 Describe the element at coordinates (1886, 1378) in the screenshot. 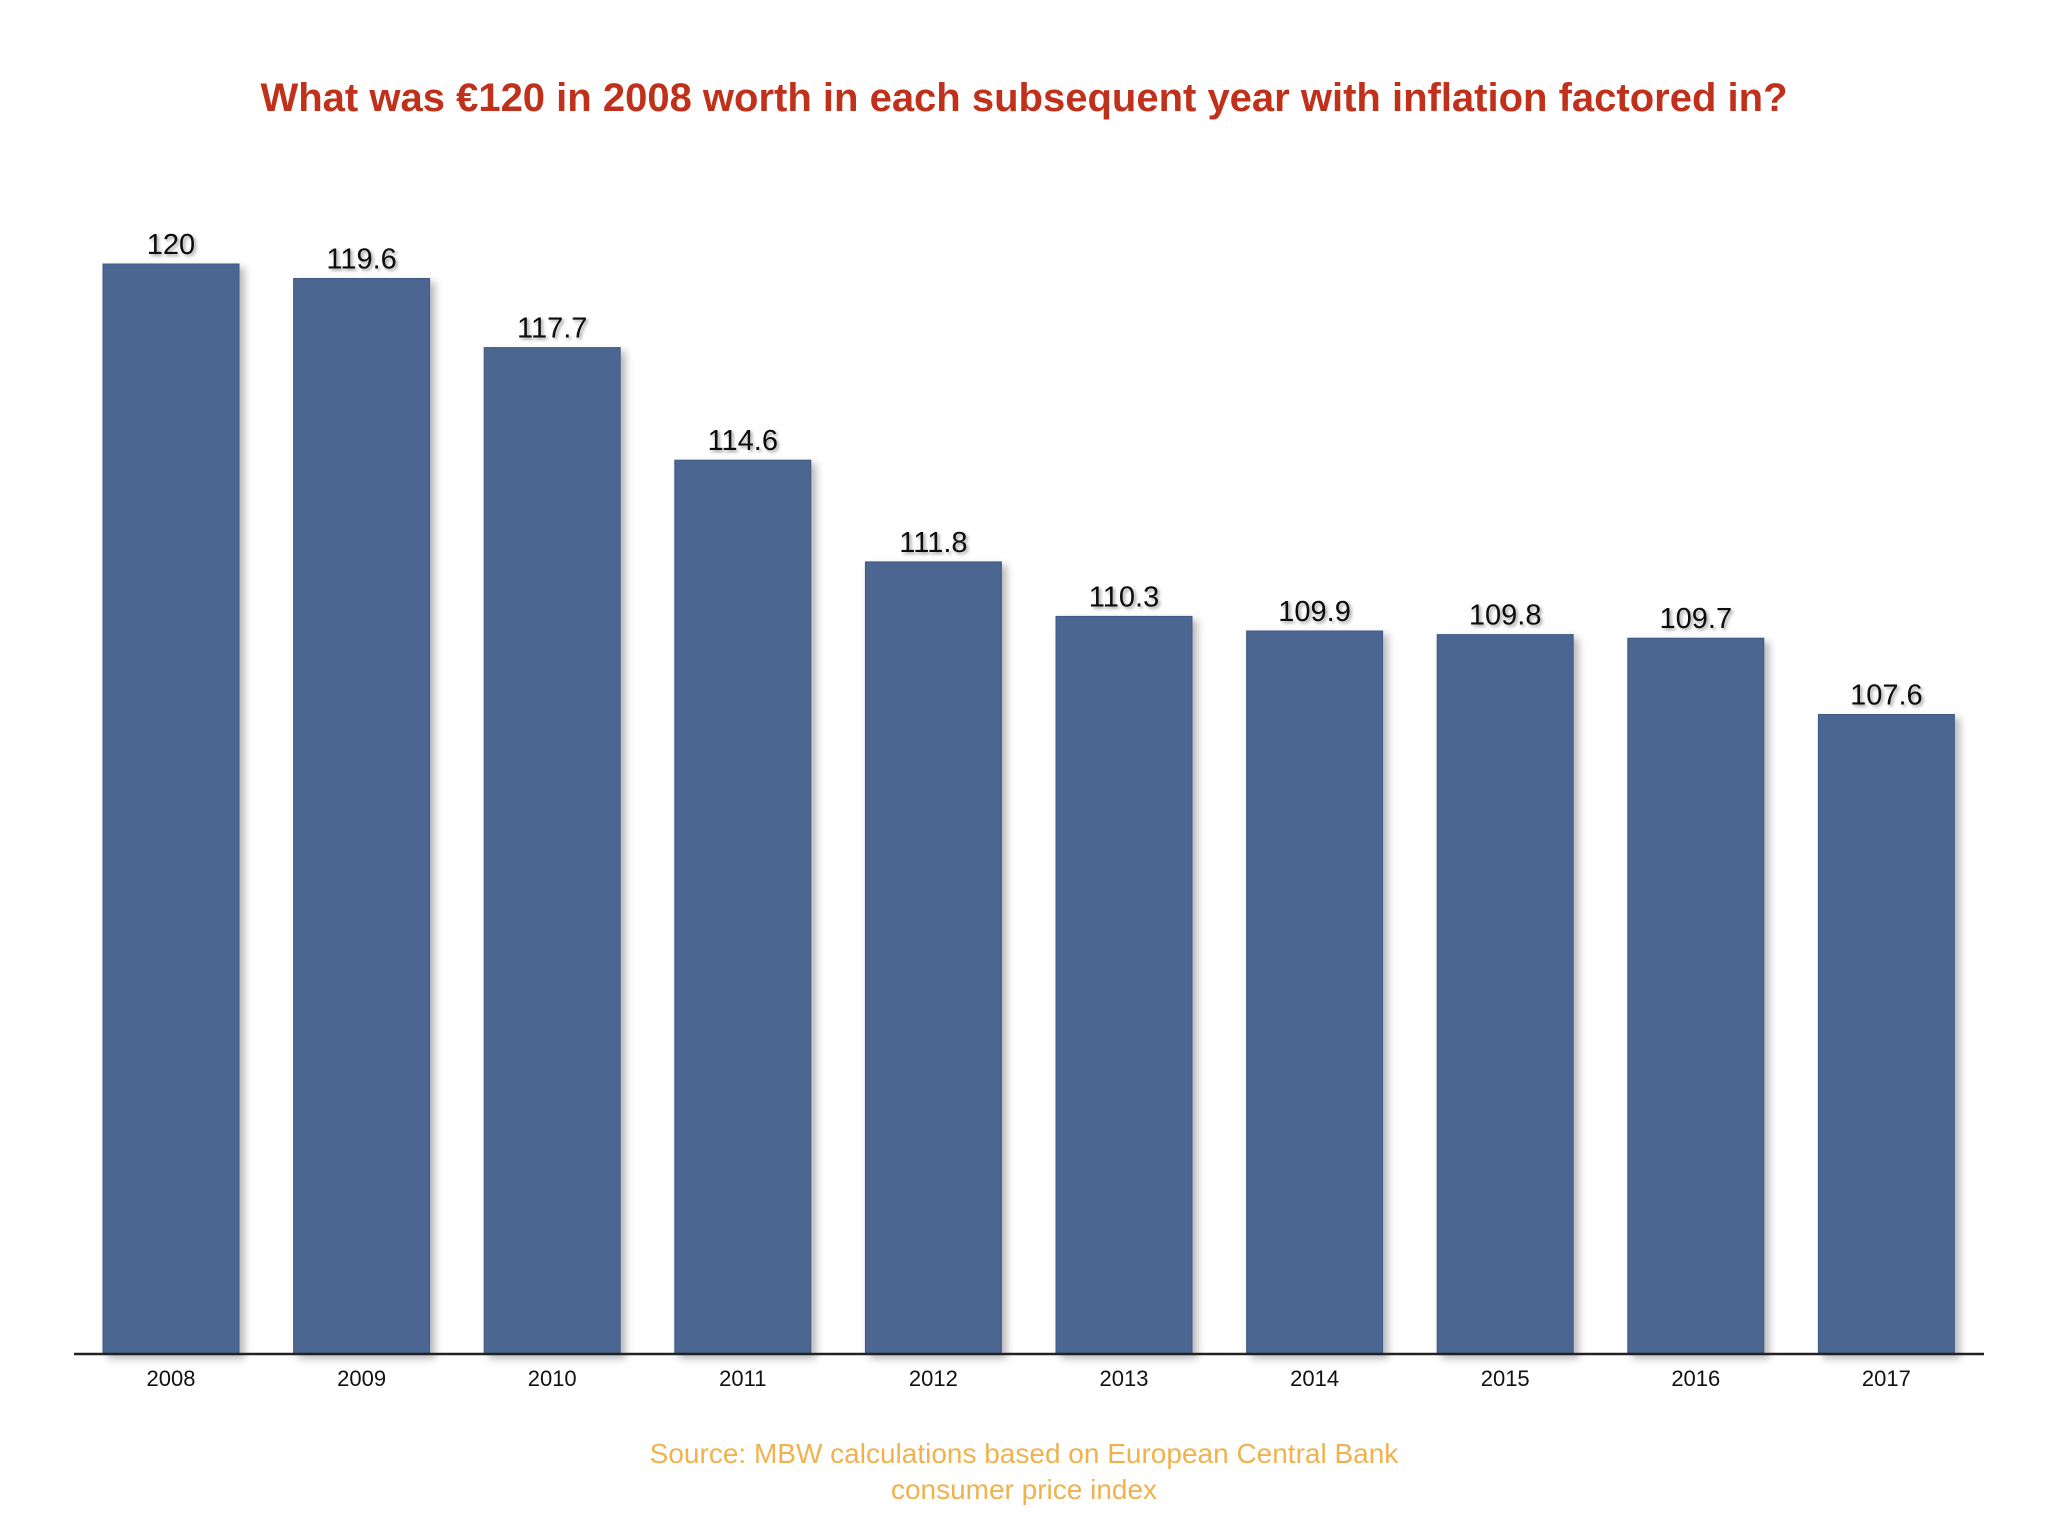

I see `x-tick-label-2017: 2017` at that location.